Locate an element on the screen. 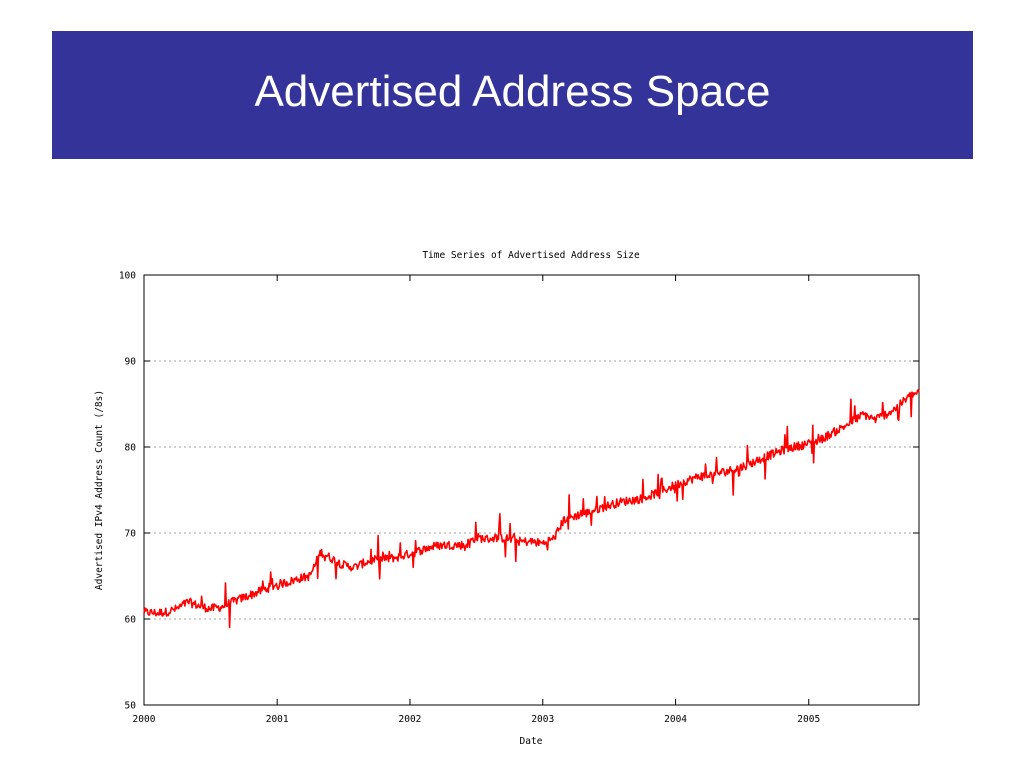  y-axis-label: Advertised IPv4 Address Count (/8s) is located at coordinates (99, 490).